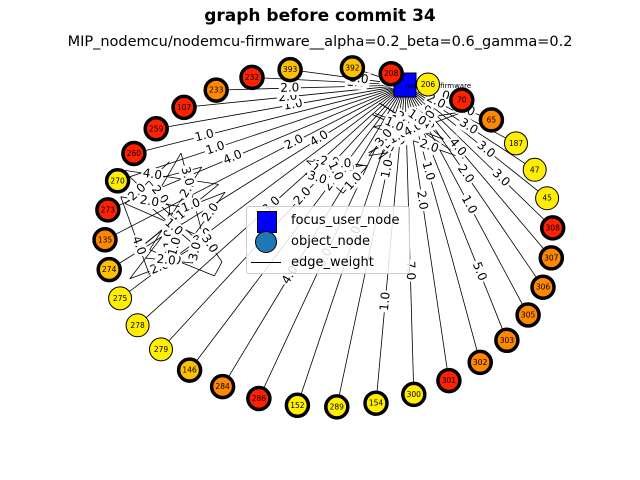 Image resolution: width=640 pixels, height=480 pixels. I want to click on node-label: 259, so click(156, 128).